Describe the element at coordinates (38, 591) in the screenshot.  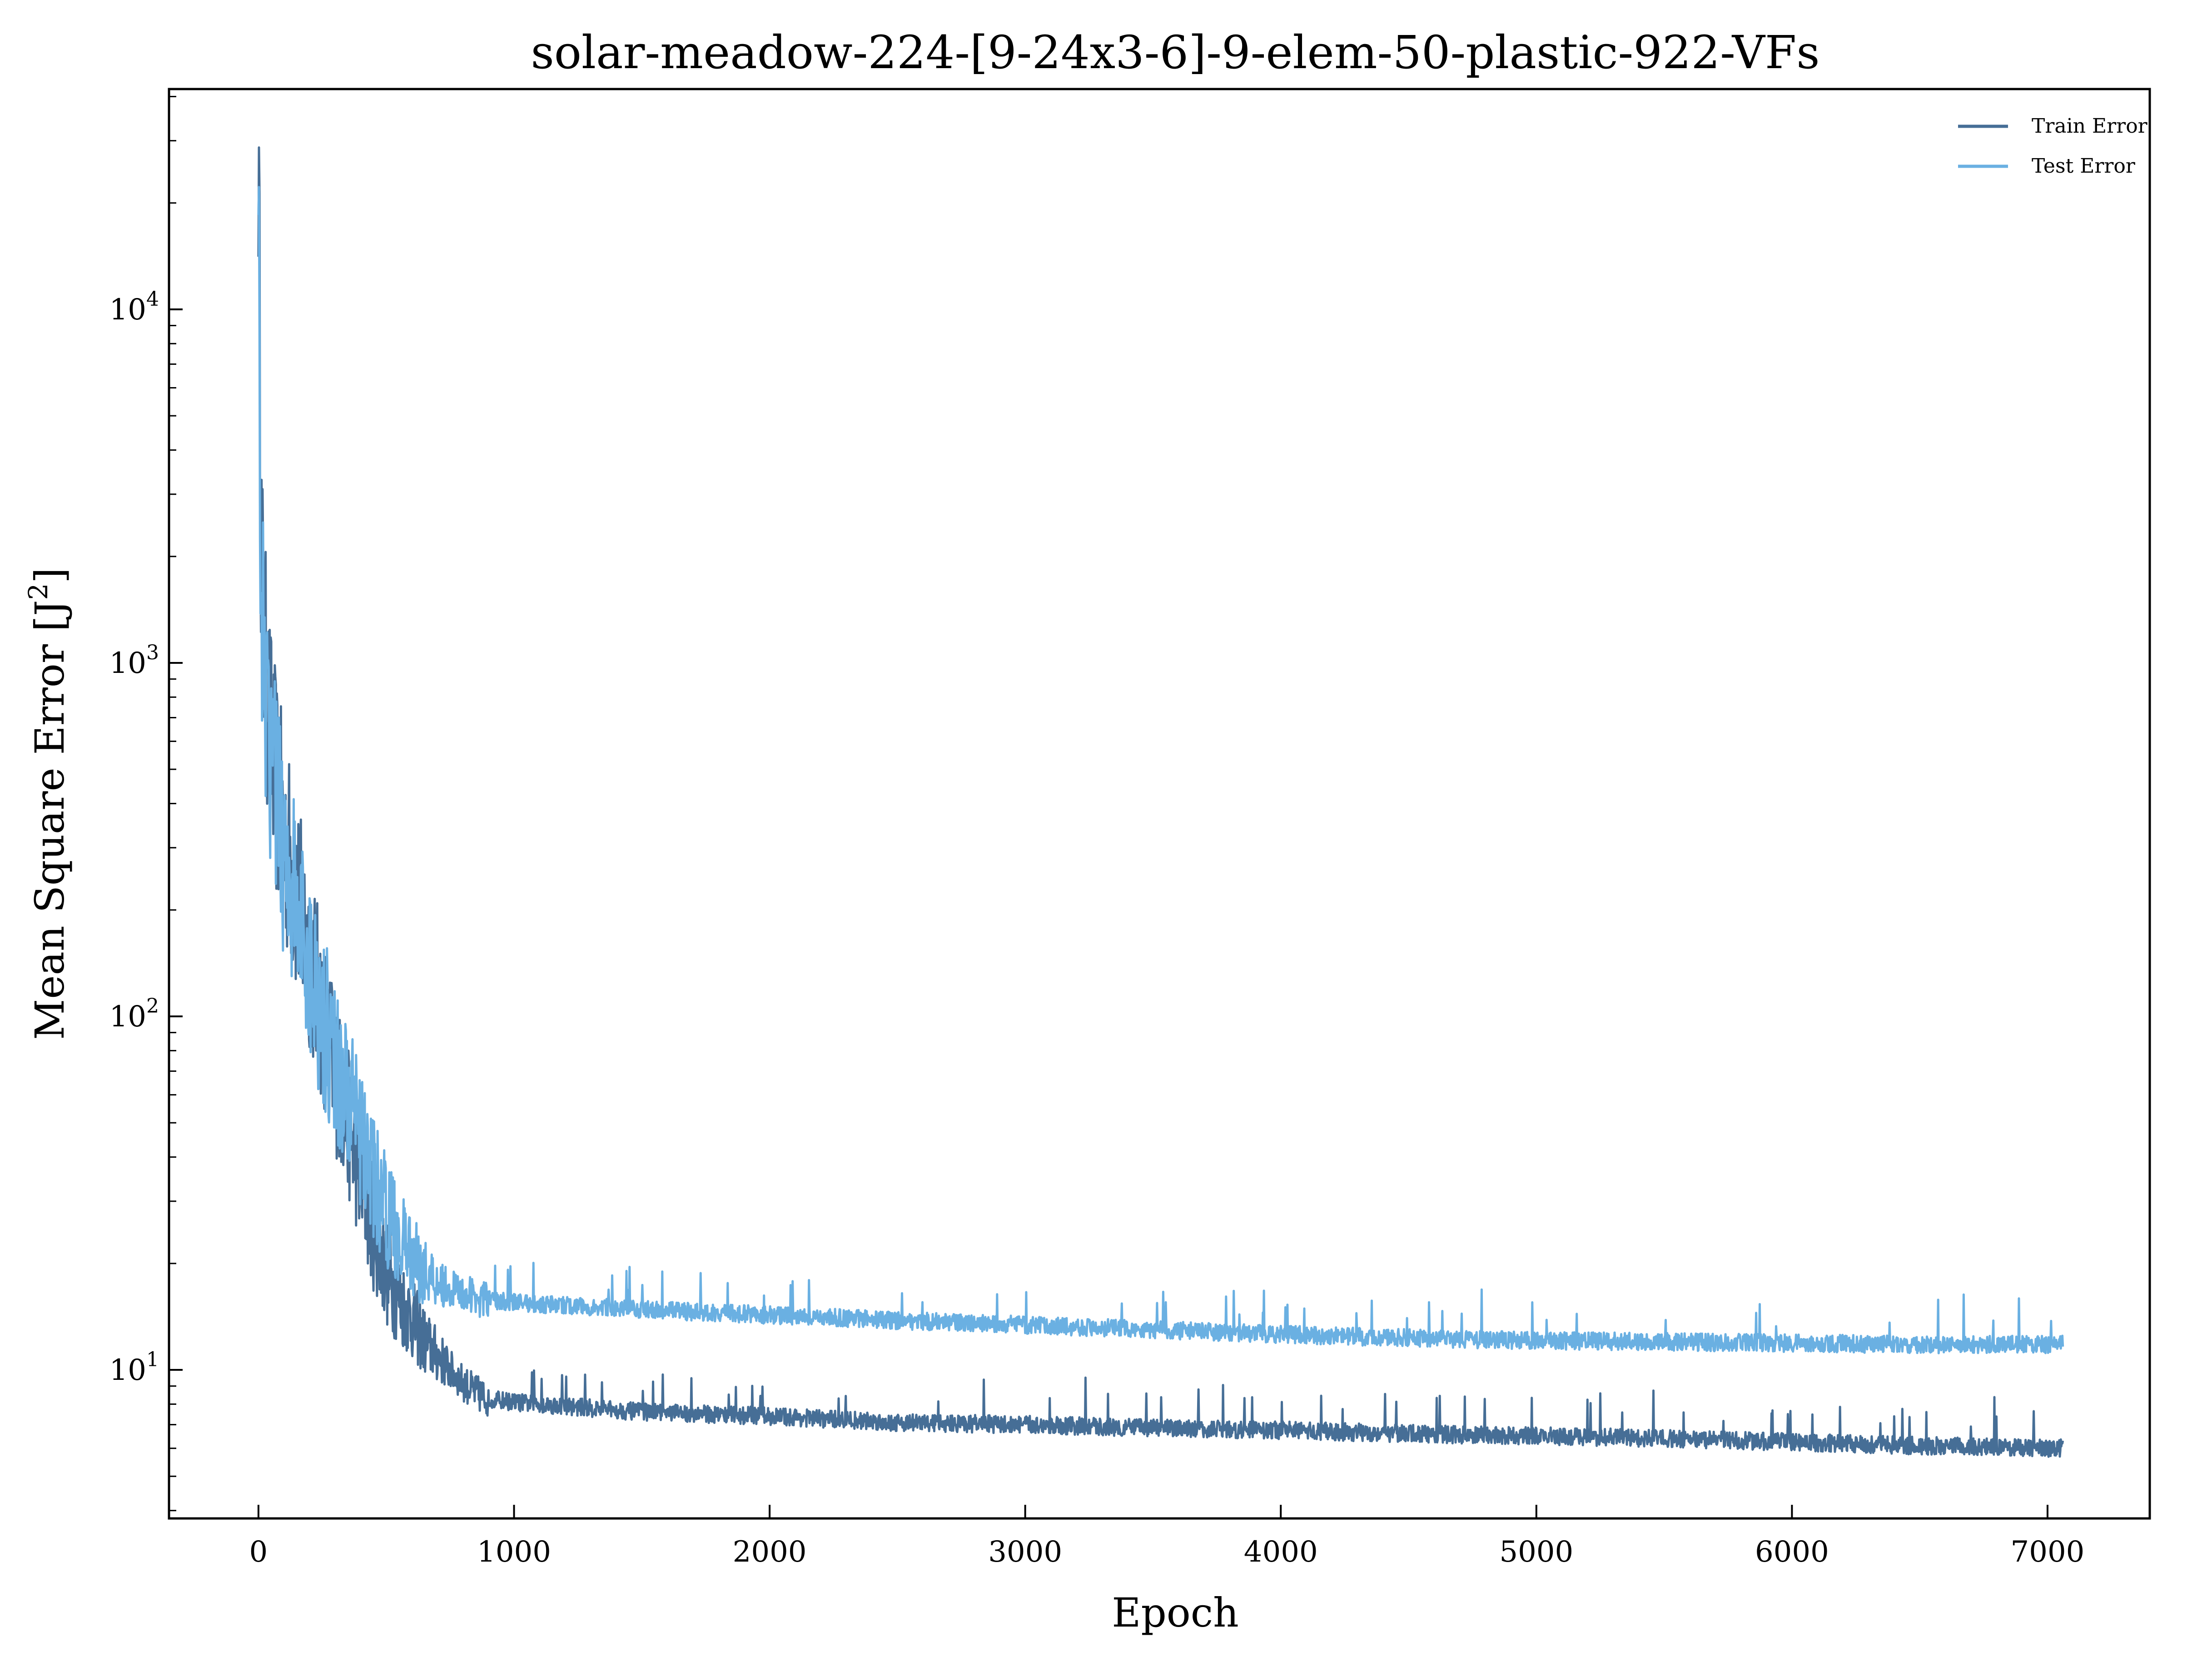
I see `y-axis-label-sup: 2` at that location.